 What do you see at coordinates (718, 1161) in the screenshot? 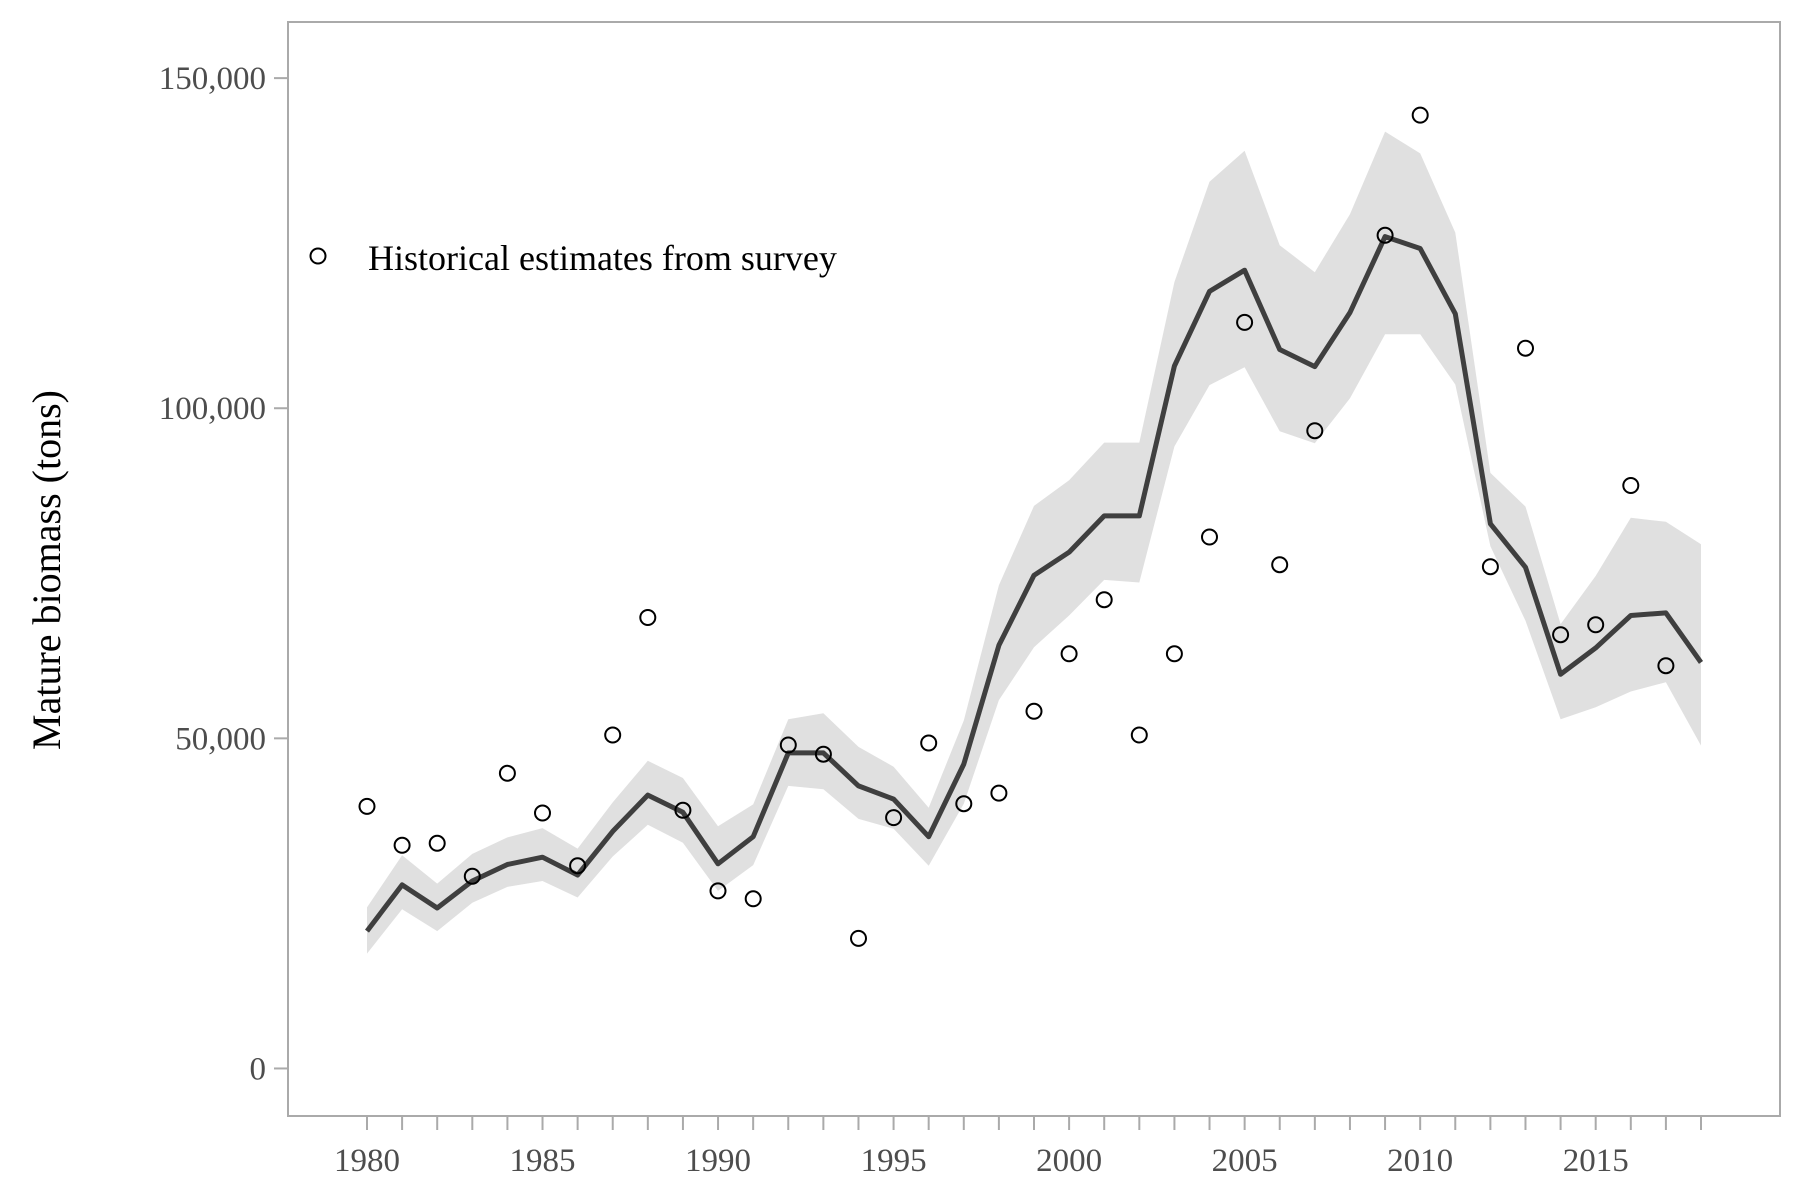
I see `x-tick-label: 1990` at bounding box center [718, 1161].